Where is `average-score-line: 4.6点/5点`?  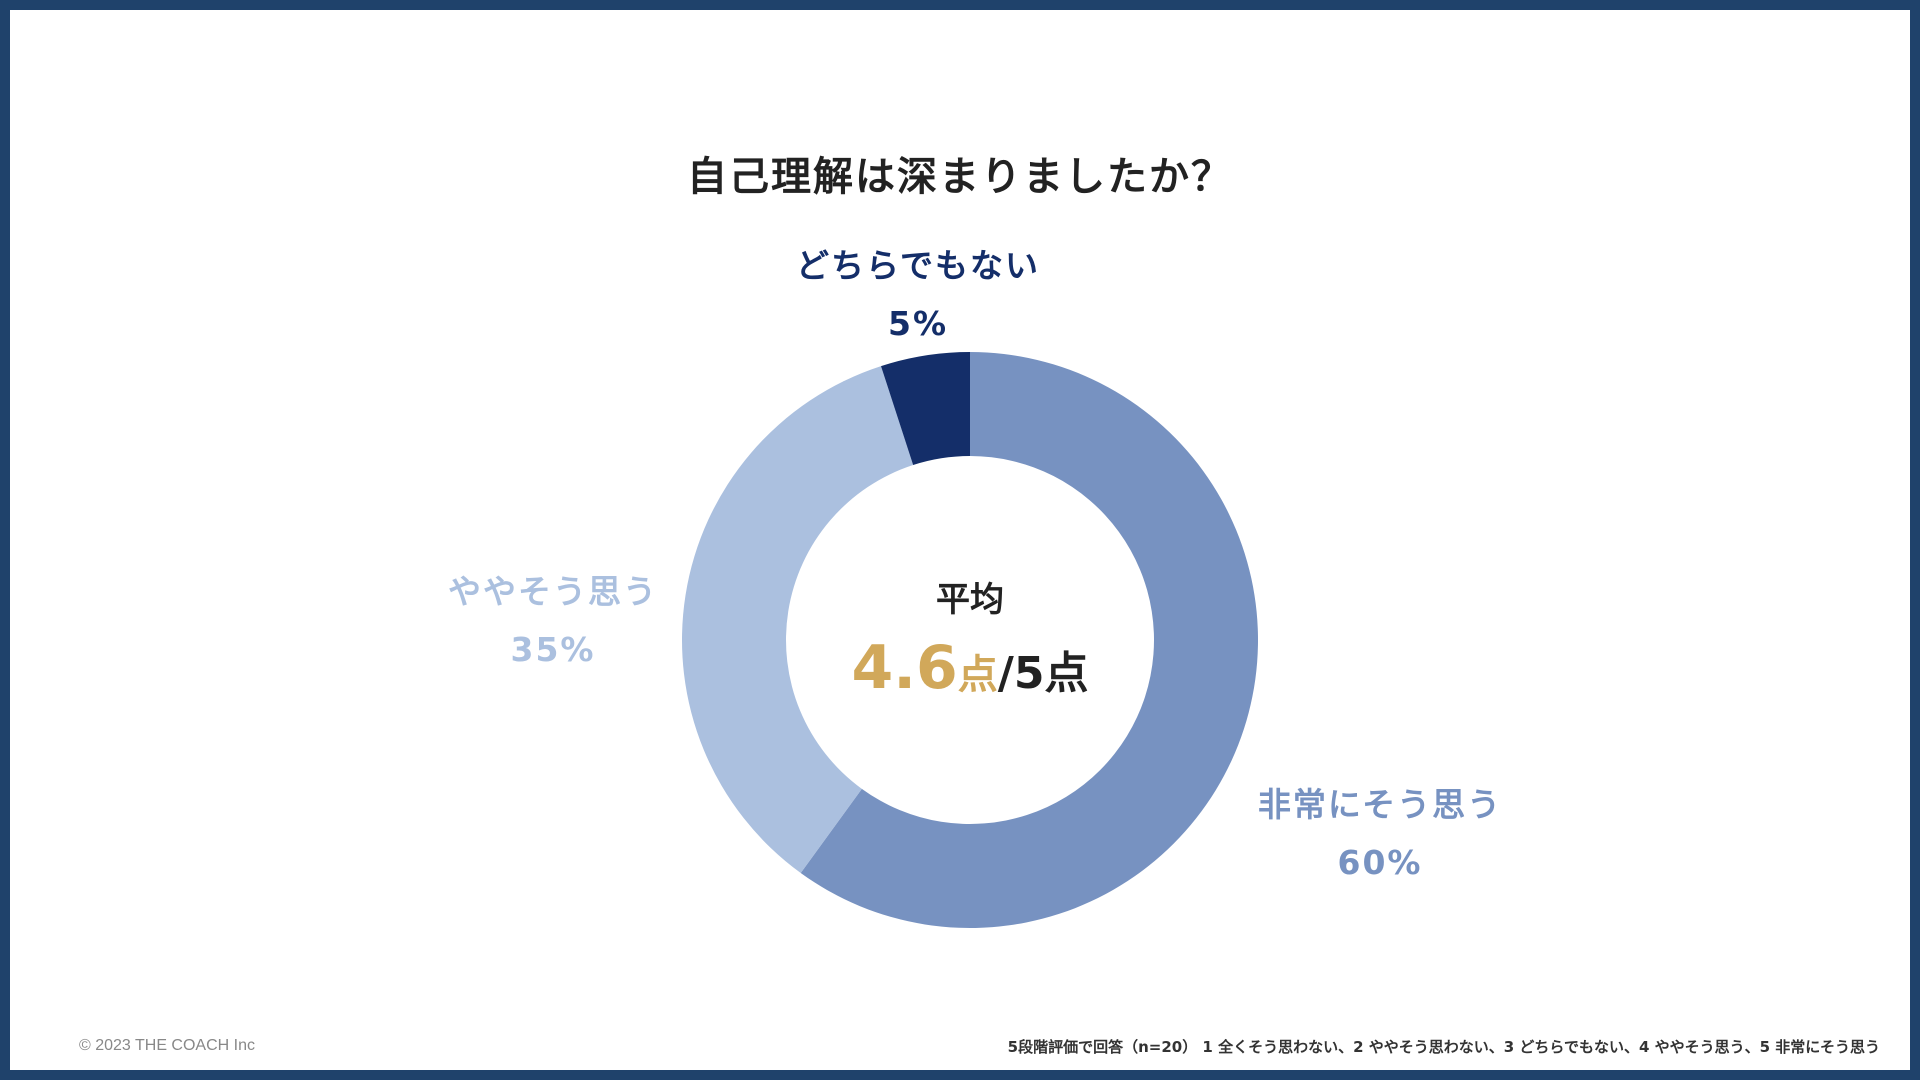 average-score-line: 4.6点/5点 is located at coordinates (970, 673).